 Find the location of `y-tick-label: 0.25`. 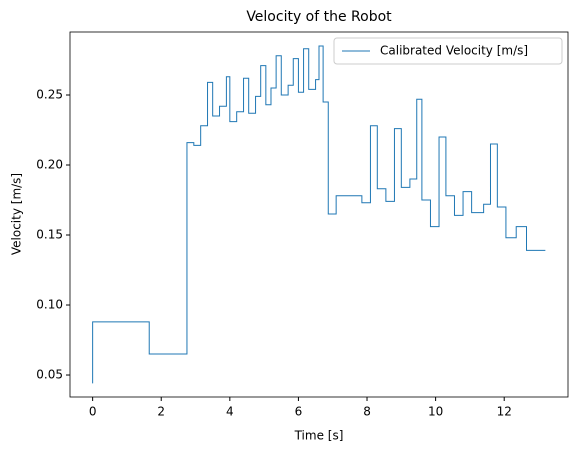

y-tick-label: 0.25 is located at coordinates (49, 95).